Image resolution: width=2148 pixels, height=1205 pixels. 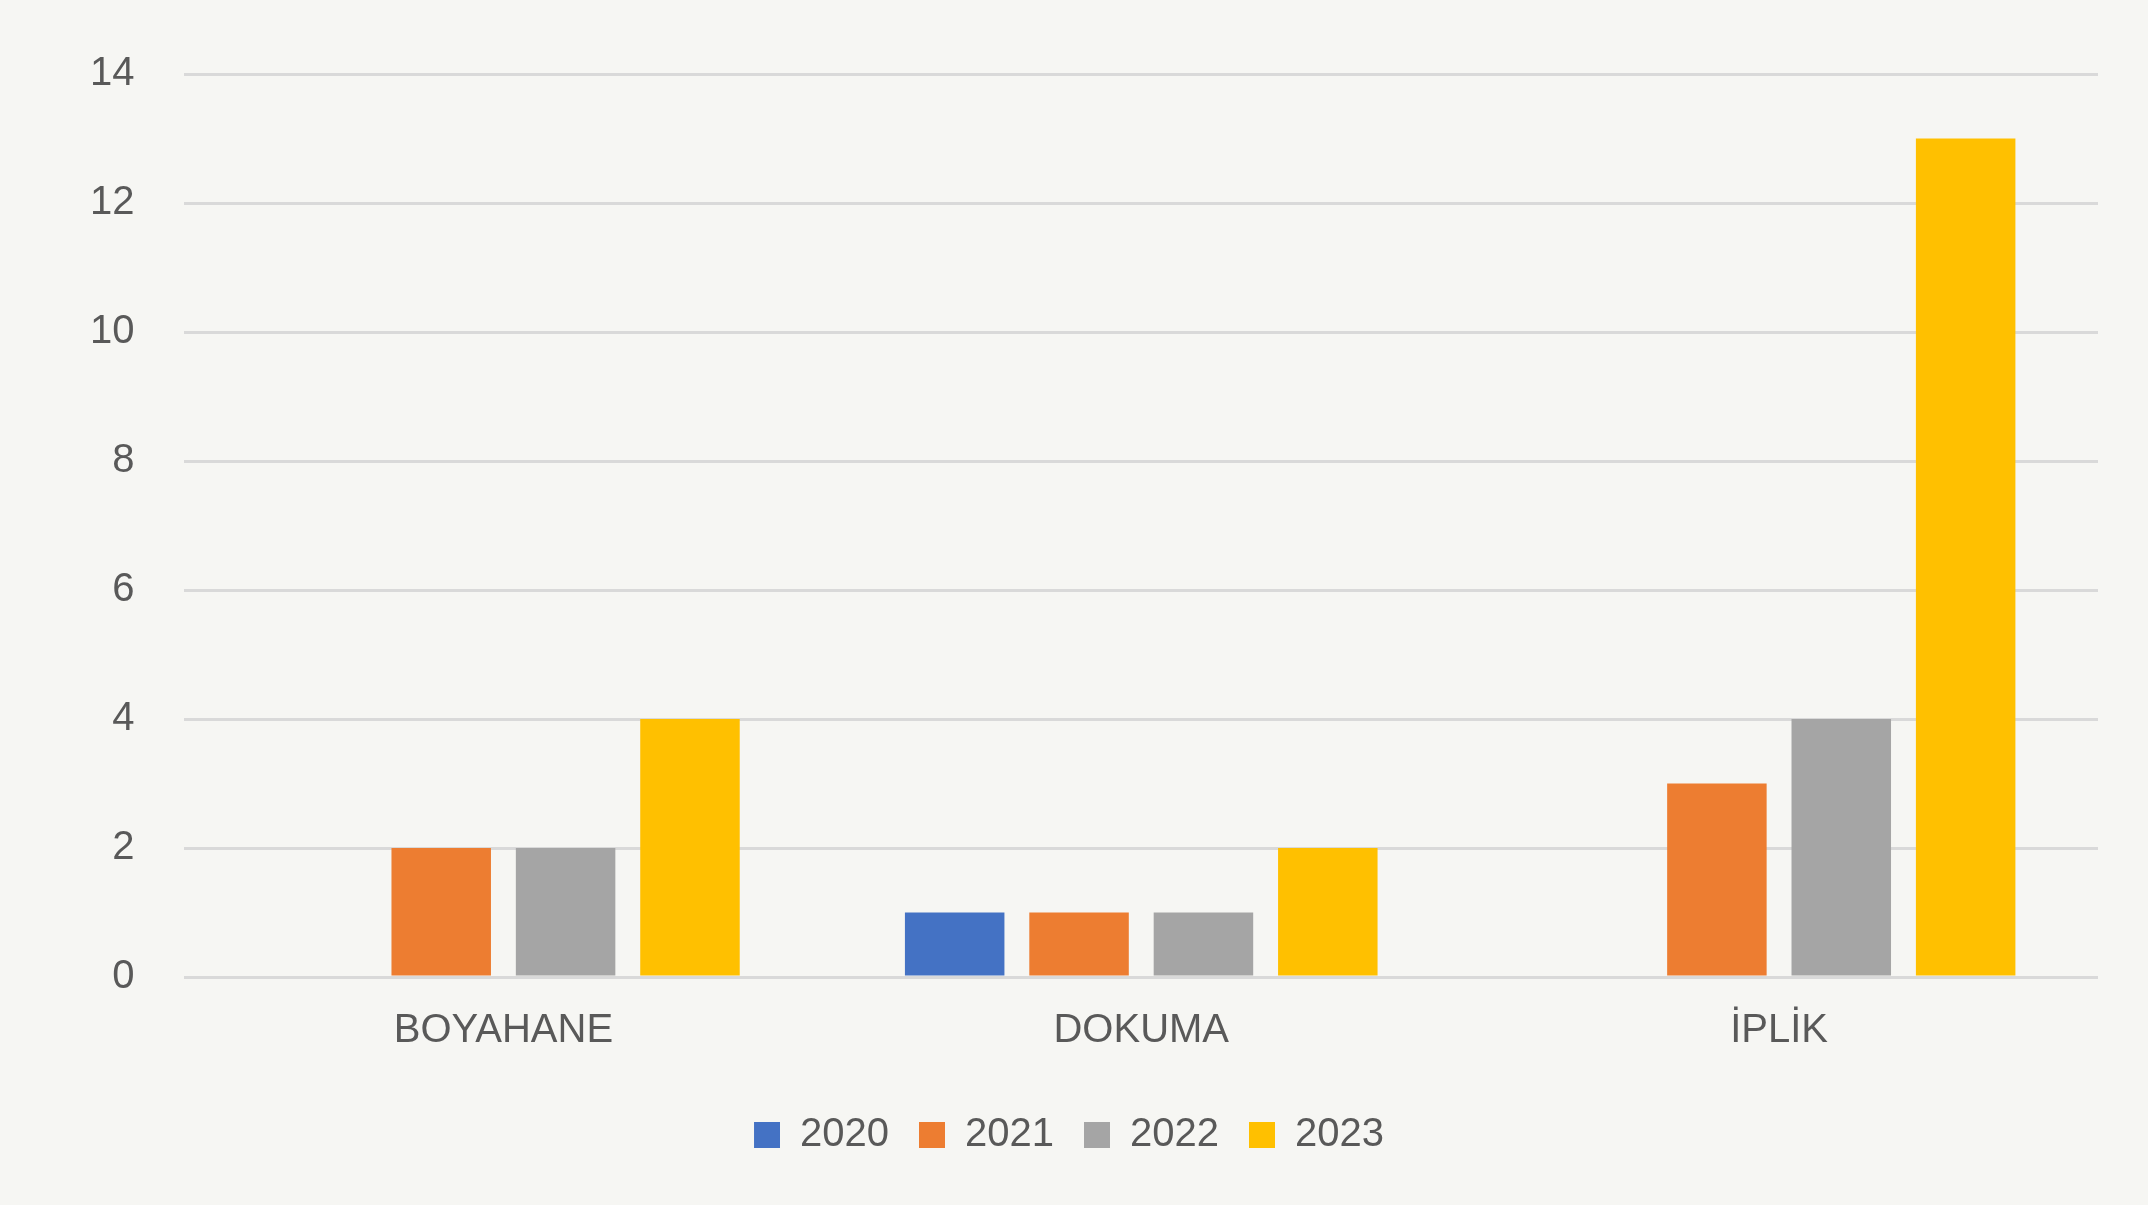 I want to click on x-tick-label: İPLİK, so click(x=1779, y=1028).